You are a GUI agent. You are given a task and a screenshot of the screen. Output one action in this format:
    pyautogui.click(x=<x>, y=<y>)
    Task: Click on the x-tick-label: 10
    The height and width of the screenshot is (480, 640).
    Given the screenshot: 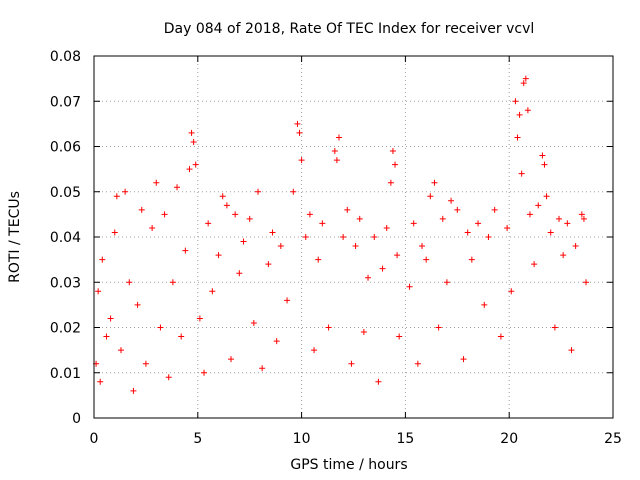 What is the action you would take?
    pyautogui.click(x=302, y=439)
    